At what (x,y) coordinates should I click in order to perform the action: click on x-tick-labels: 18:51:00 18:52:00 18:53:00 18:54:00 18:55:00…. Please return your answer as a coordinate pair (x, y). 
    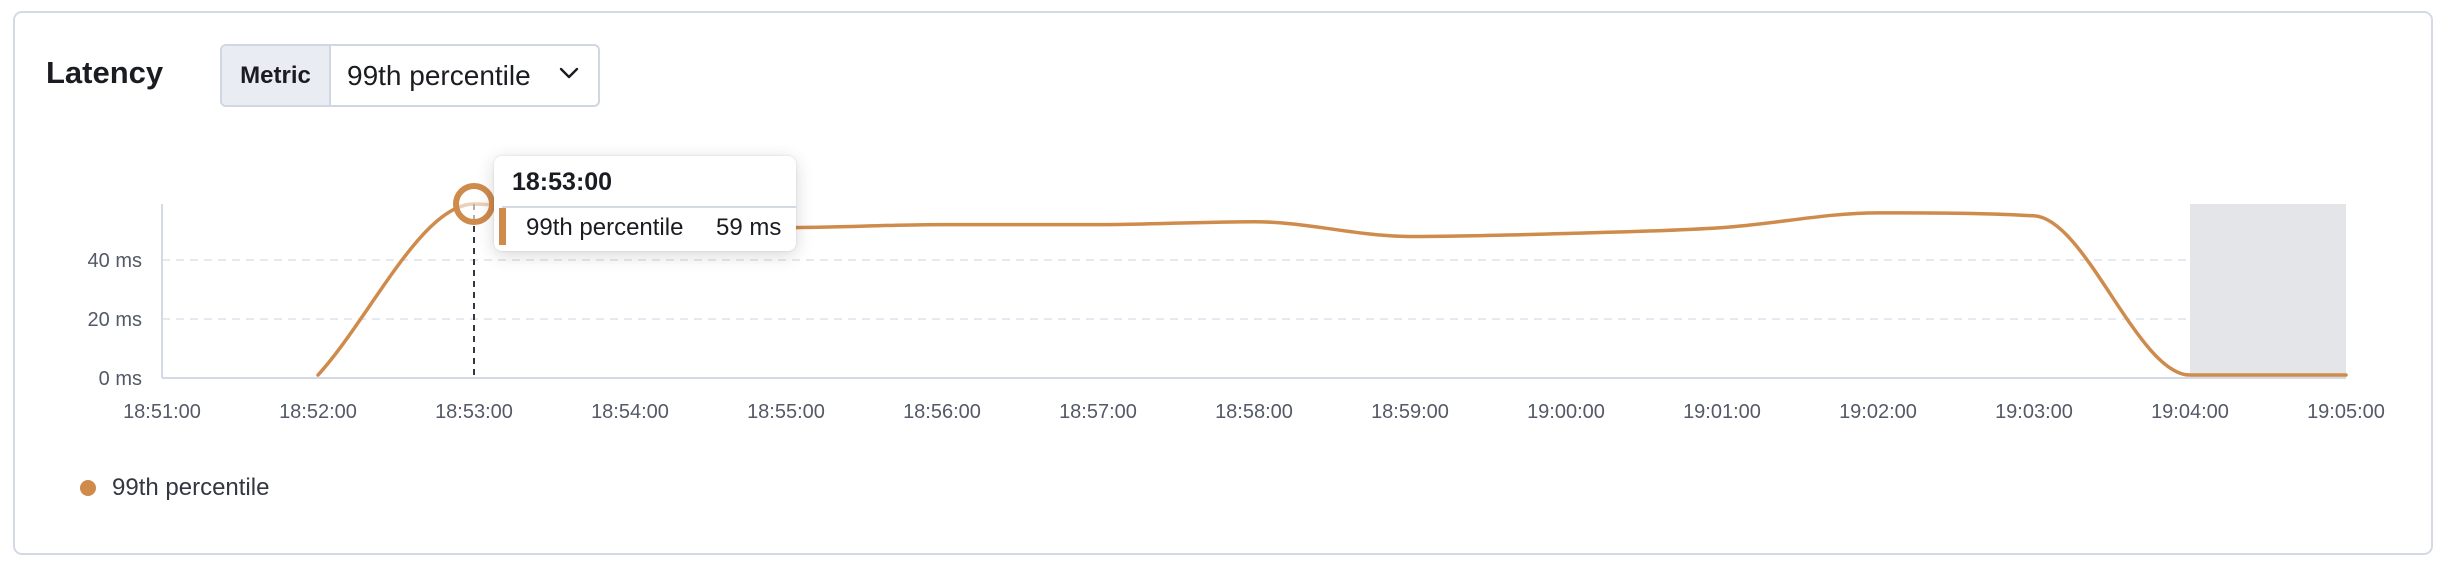
    Looking at the image, I should click on (1254, 412).